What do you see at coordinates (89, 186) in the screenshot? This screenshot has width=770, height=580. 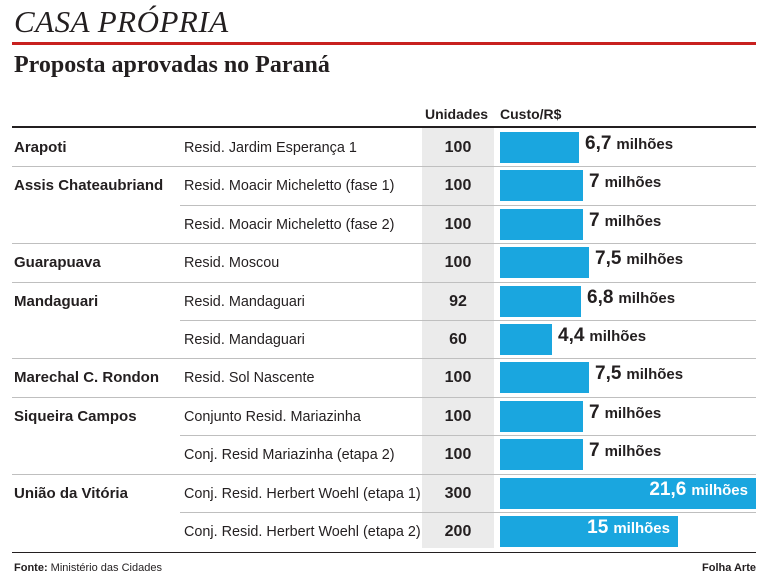 I see `city-label: Assis Chateaubriand` at bounding box center [89, 186].